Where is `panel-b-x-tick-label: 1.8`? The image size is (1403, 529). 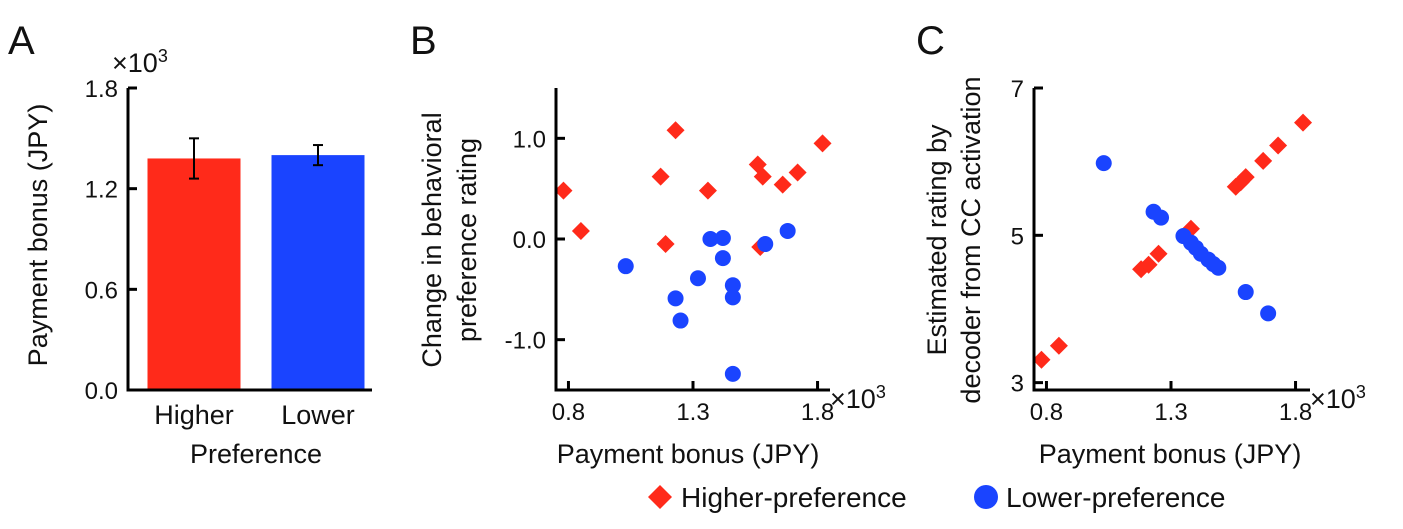 panel-b-x-tick-label: 1.8 is located at coordinates (817, 412).